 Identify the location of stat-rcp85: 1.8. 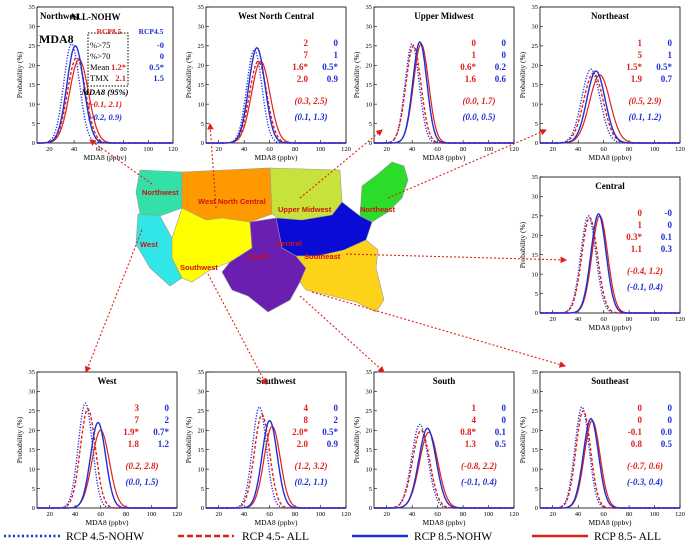
(134, 444).